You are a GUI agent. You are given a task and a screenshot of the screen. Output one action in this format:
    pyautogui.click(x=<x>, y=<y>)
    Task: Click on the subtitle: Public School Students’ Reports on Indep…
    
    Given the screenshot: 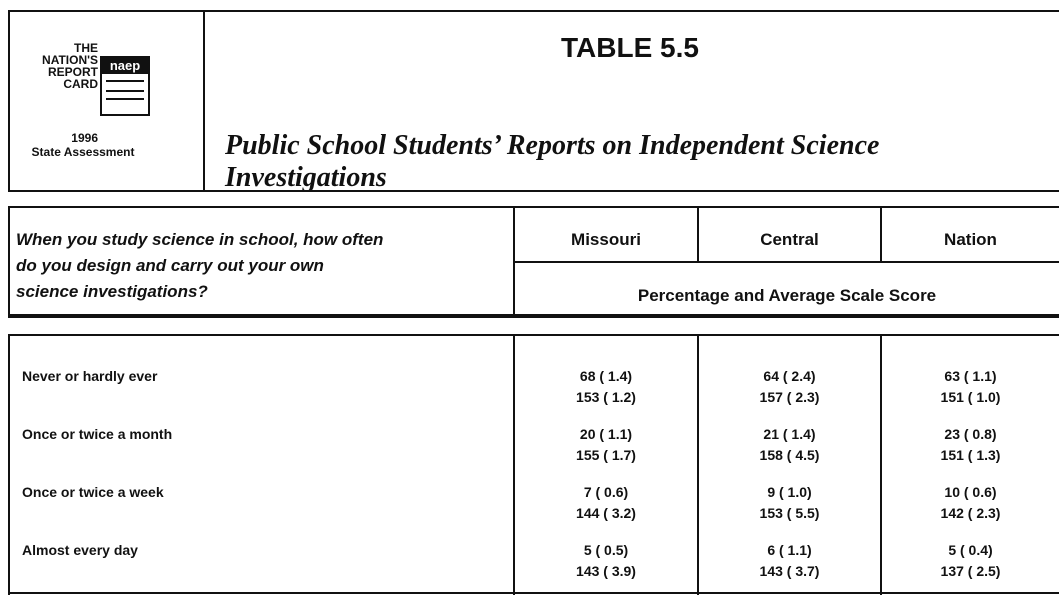 What is the action you would take?
    pyautogui.click(x=552, y=162)
    